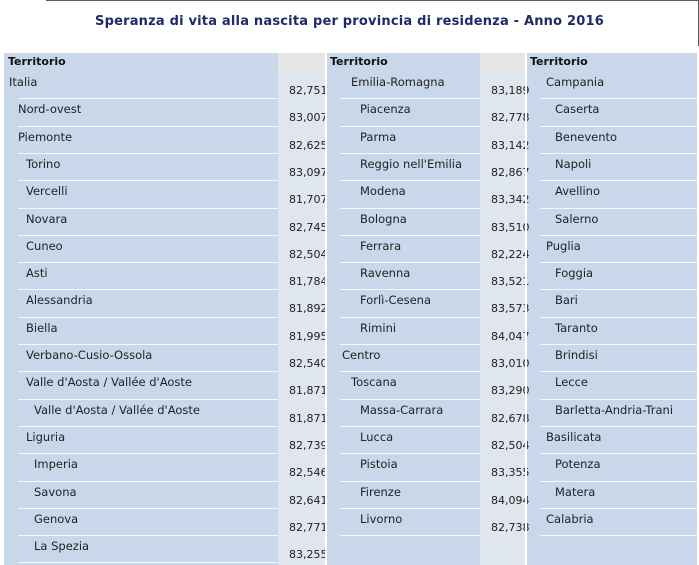 Image resolution: width=699 pixels, height=565 pixels. Describe the element at coordinates (611, 303) in the screenshot. I see `table-row: Bari` at that location.